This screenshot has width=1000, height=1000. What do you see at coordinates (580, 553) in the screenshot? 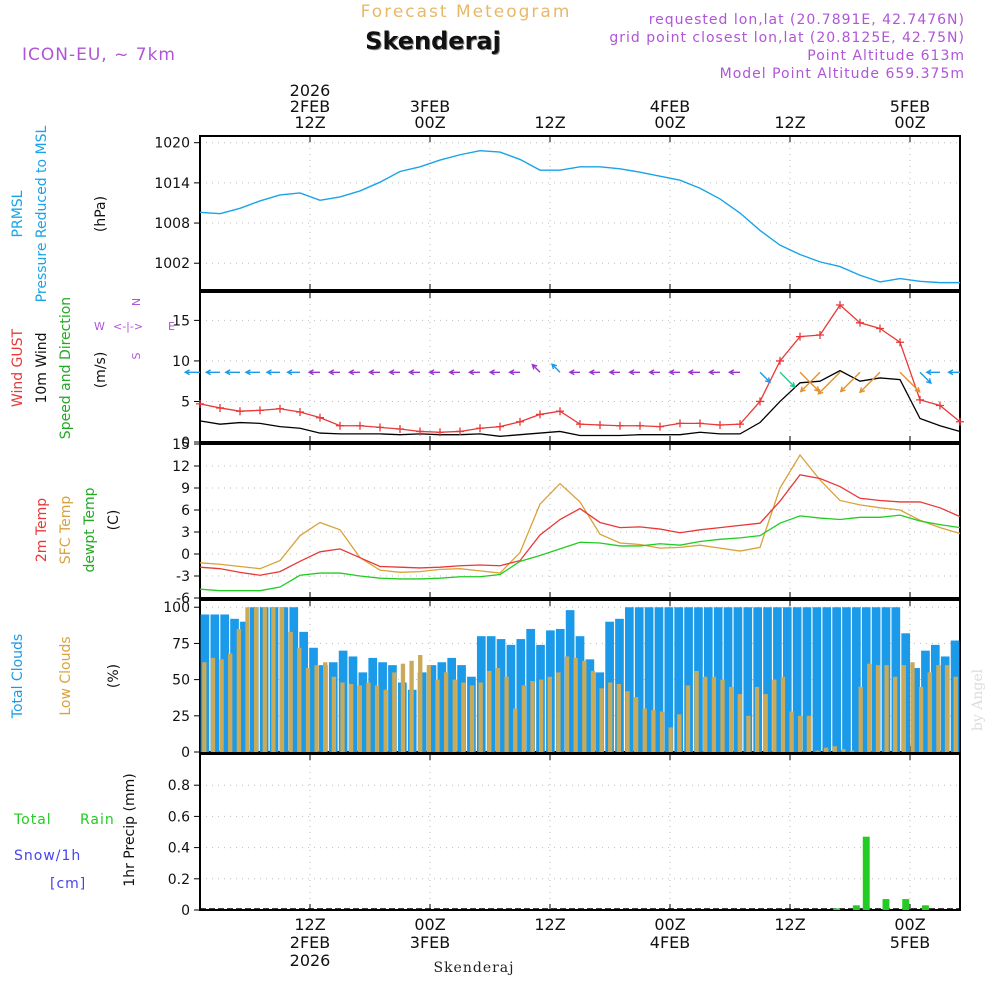
I see `temp-dew-series-line` at bounding box center [580, 553].